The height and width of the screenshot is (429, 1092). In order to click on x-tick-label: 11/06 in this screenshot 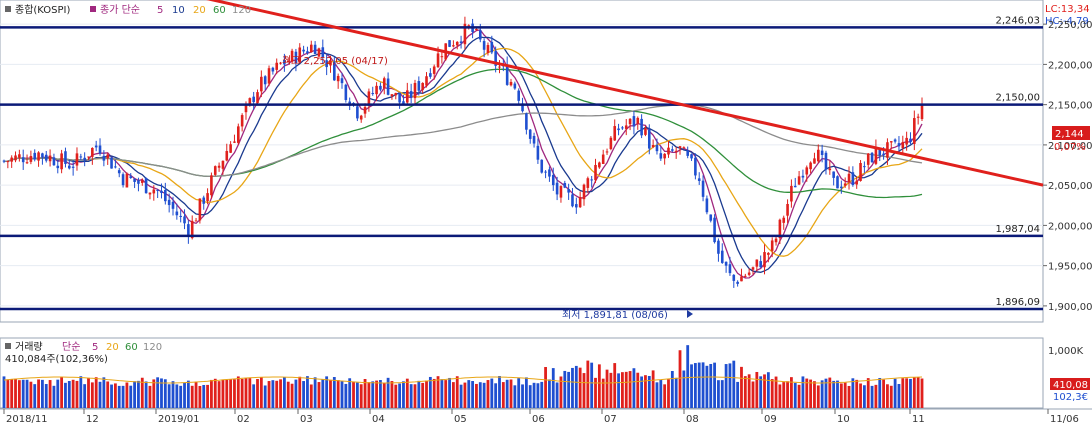, I will do `click(1064, 419)`.